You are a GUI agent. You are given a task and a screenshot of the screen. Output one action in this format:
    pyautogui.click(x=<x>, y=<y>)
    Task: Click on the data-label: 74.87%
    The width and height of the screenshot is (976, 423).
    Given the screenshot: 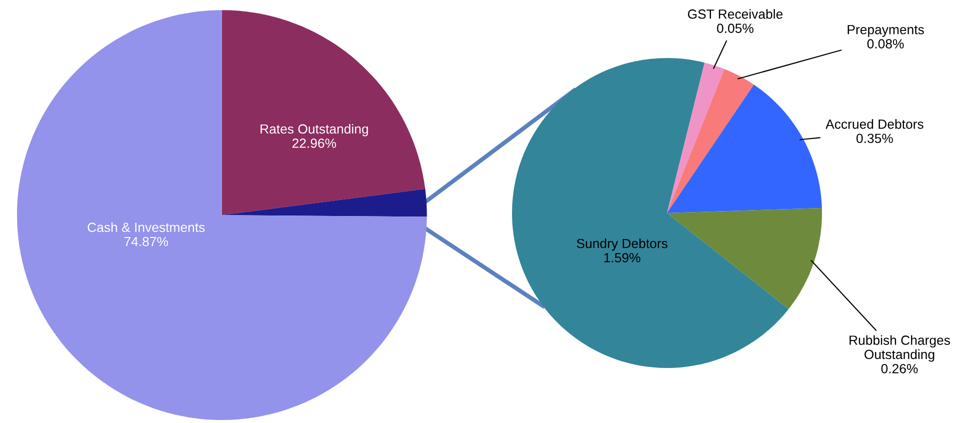 What is the action you would take?
    pyautogui.click(x=146, y=241)
    